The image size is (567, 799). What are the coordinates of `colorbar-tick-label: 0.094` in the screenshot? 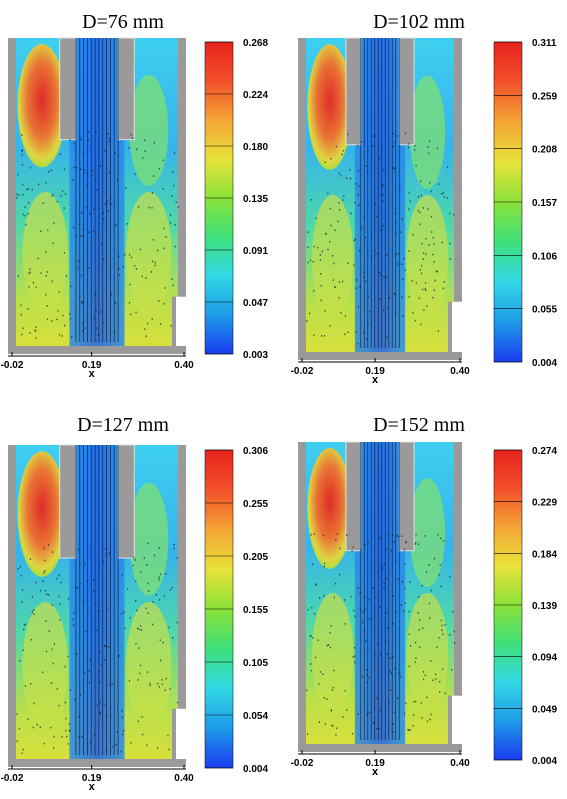 It's located at (544, 658).